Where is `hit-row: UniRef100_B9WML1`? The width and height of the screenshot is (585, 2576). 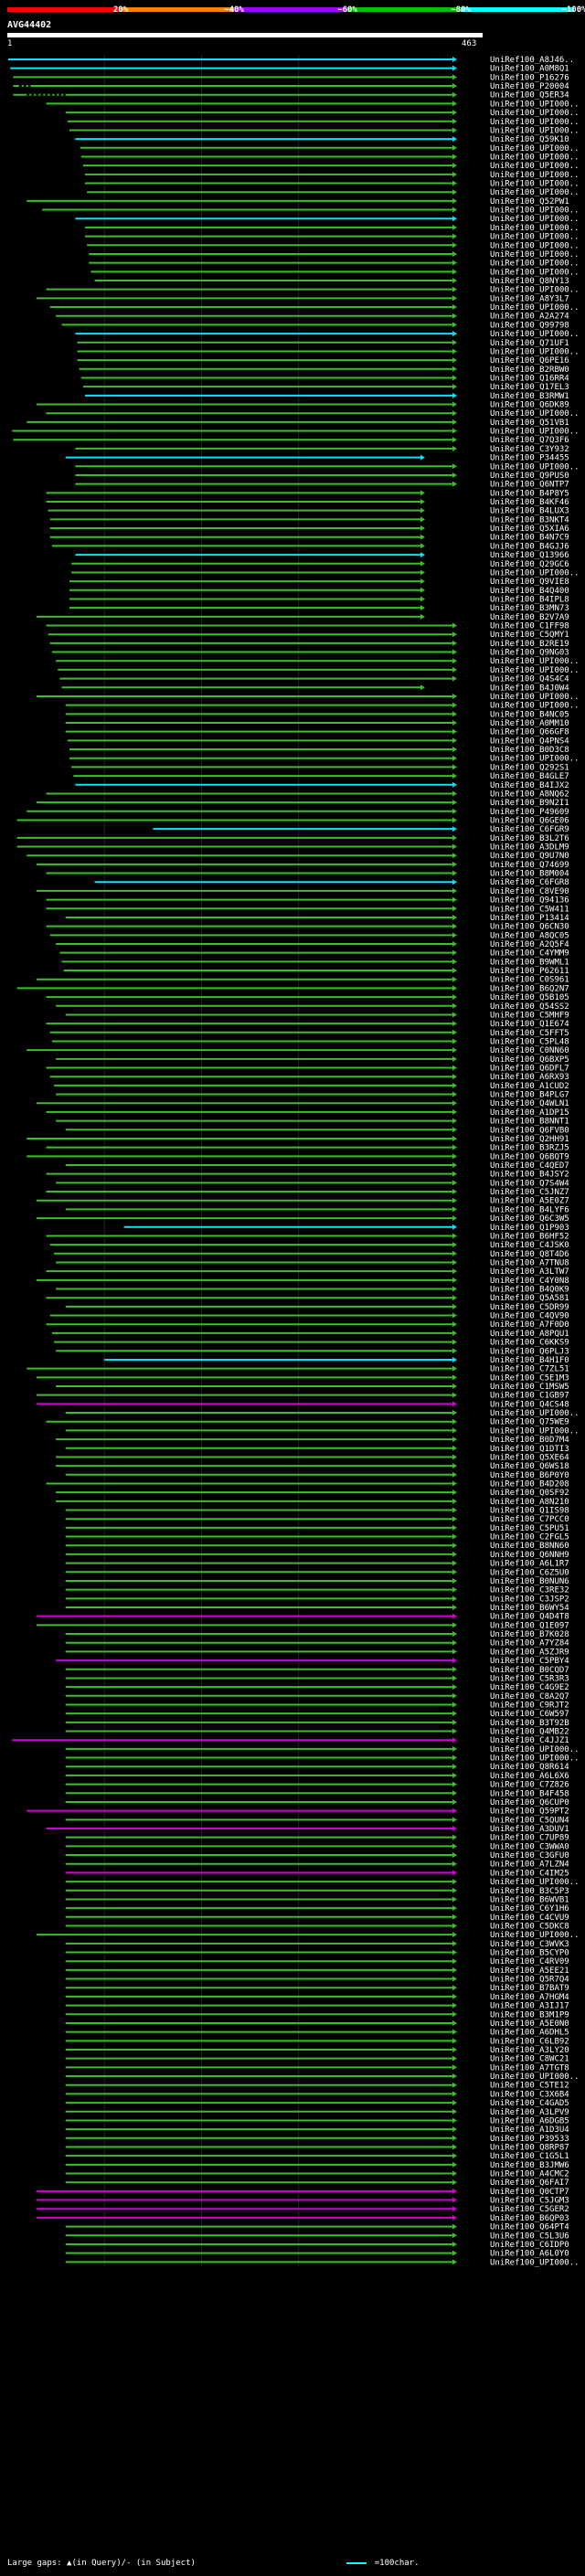 hit-row: UniRef100_B9WML1 is located at coordinates (315, 962).